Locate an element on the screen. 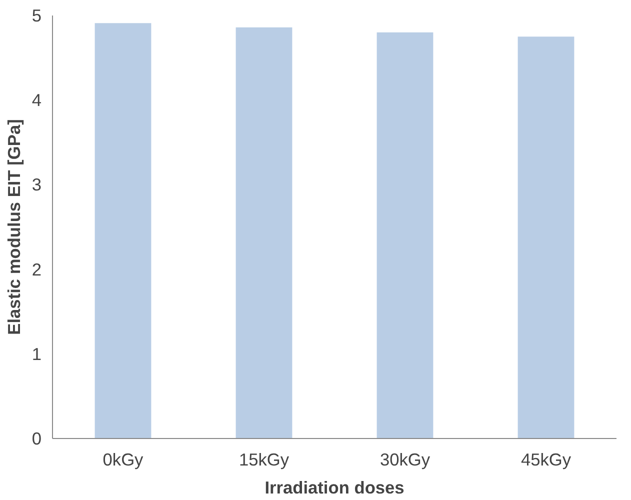 The width and height of the screenshot is (631, 500). x-tick-label: 15kGy is located at coordinates (264, 460).